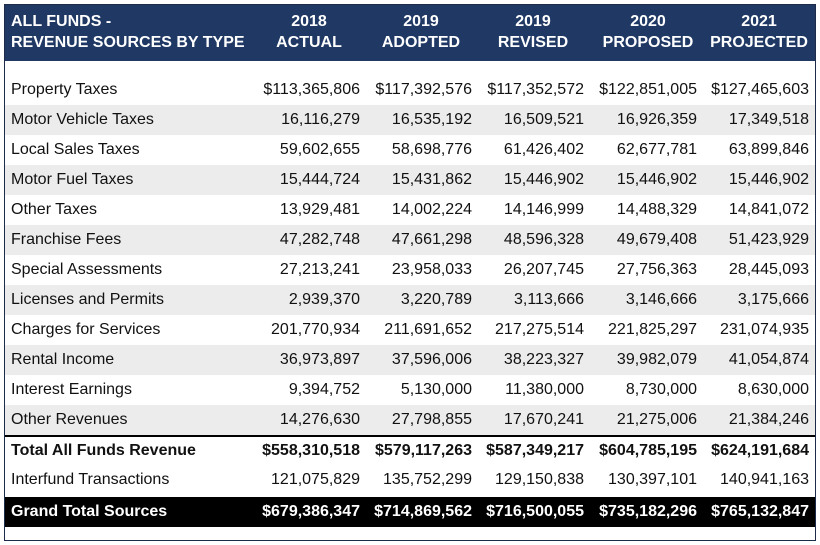 This screenshot has width=820, height=545. What do you see at coordinates (319, 149) in the screenshot?
I see `row-value: 59,602,655` at bounding box center [319, 149].